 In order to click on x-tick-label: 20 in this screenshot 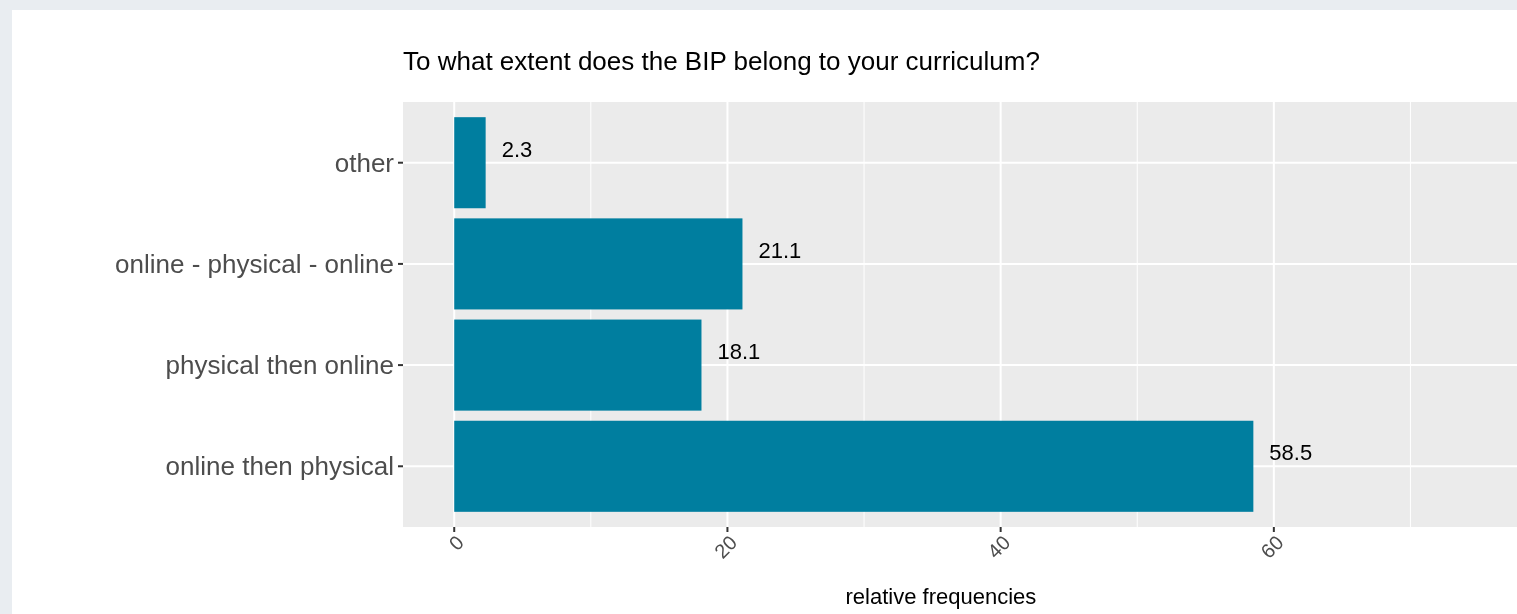, I will do `click(725, 547)`.